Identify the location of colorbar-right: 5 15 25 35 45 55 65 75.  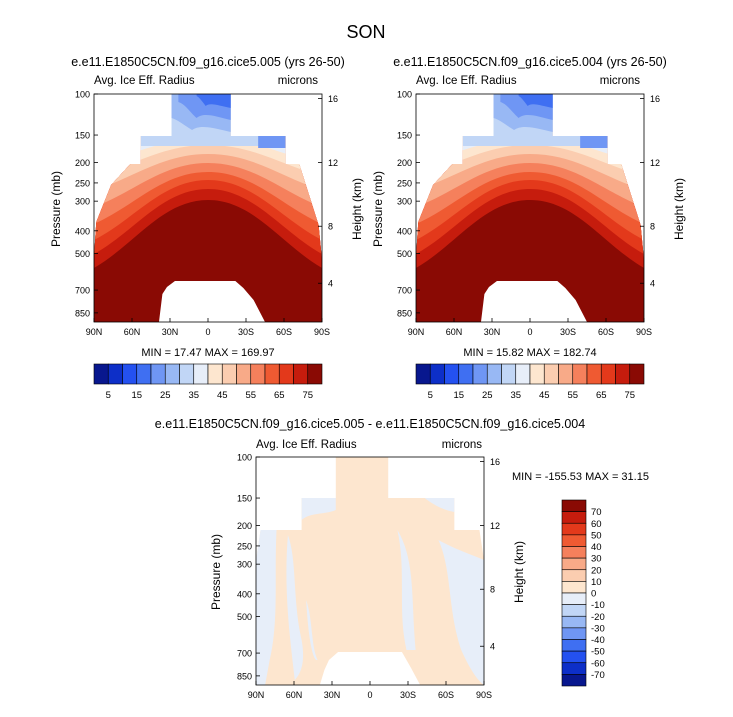
(530, 382).